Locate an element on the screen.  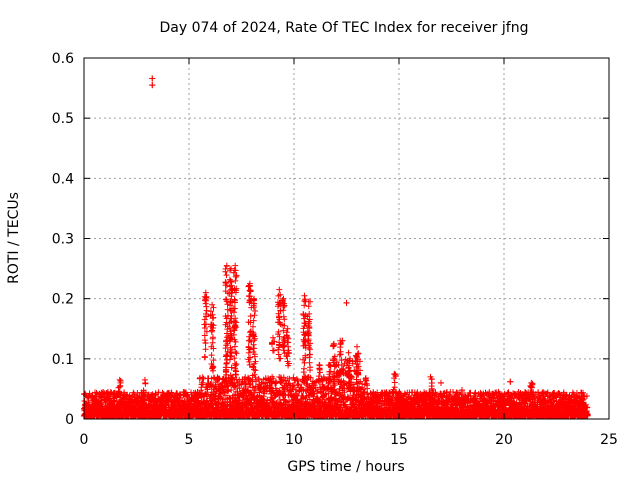
y-tick-label: 0.6 is located at coordinates (63, 59).